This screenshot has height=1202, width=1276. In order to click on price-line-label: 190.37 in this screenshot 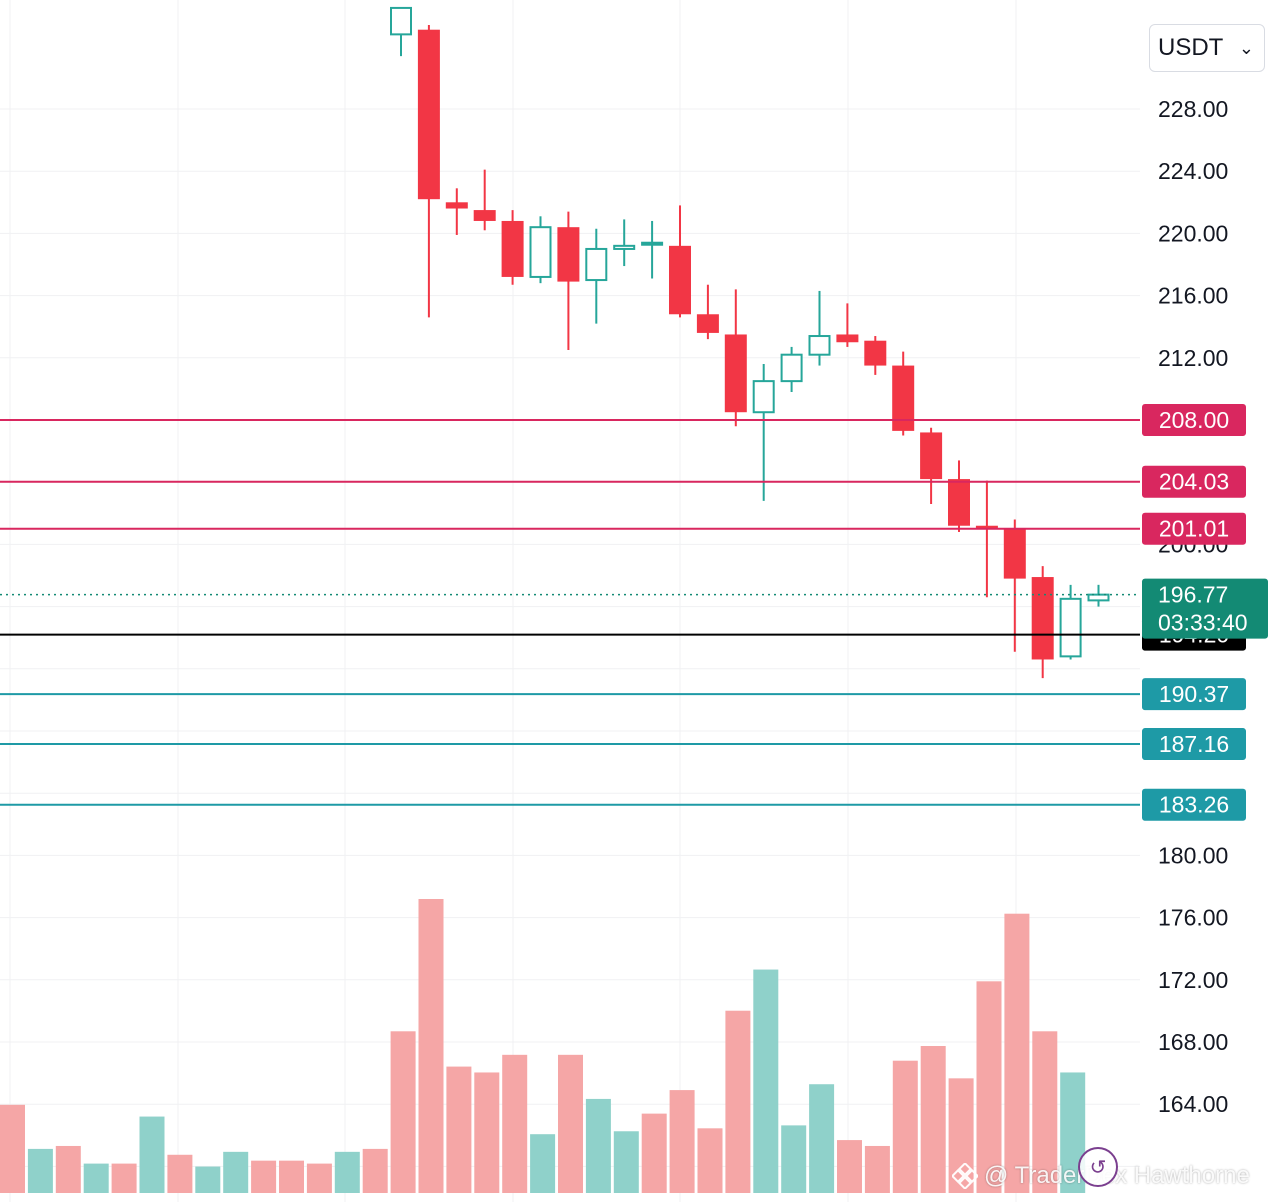, I will do `click(1194, 694)`.